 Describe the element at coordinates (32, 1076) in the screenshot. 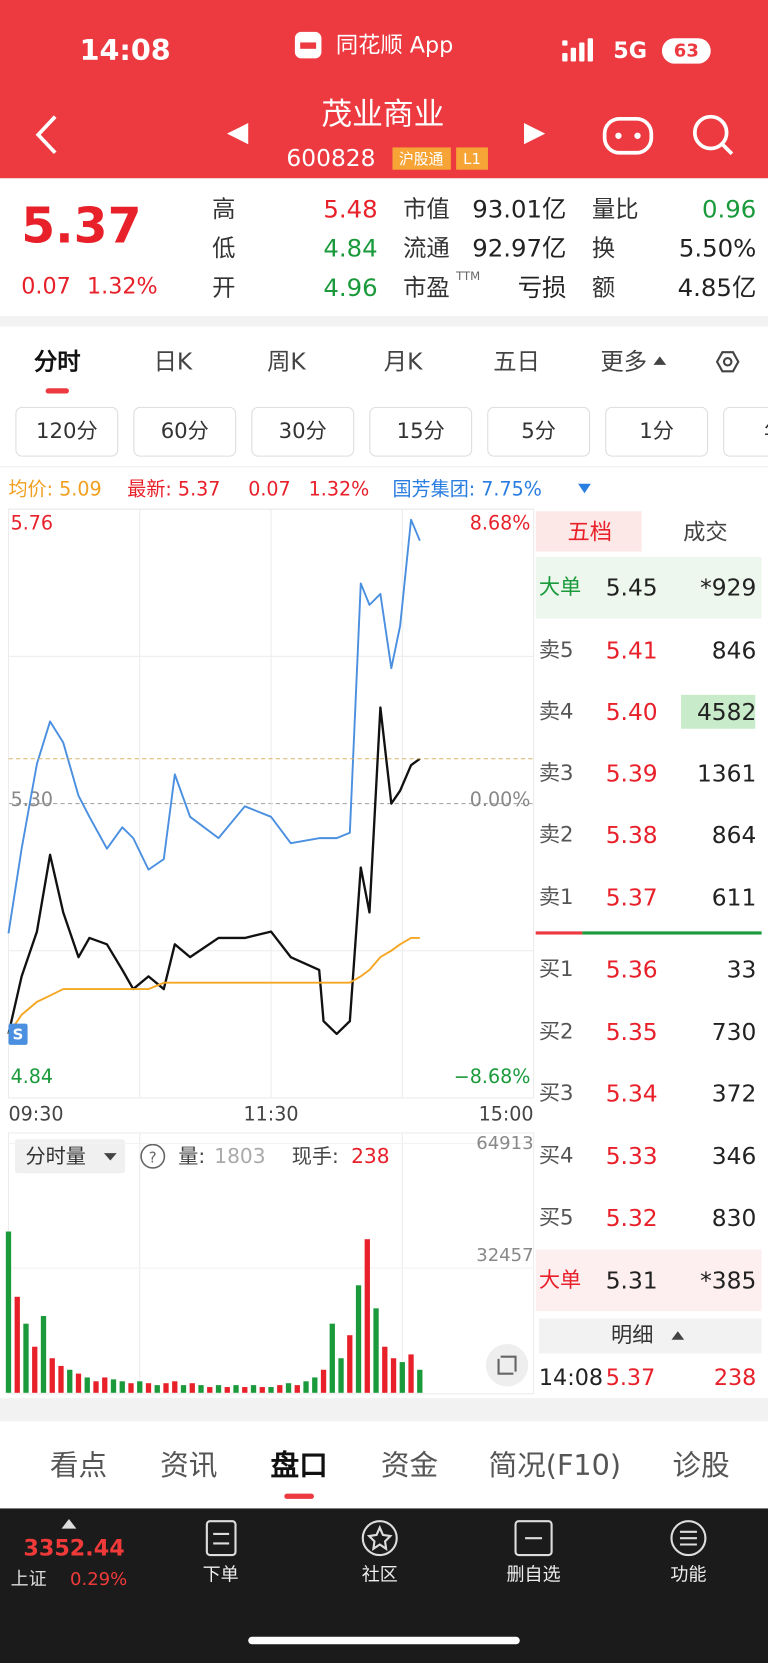

I see `y-tick-label: 4.84` at that location.